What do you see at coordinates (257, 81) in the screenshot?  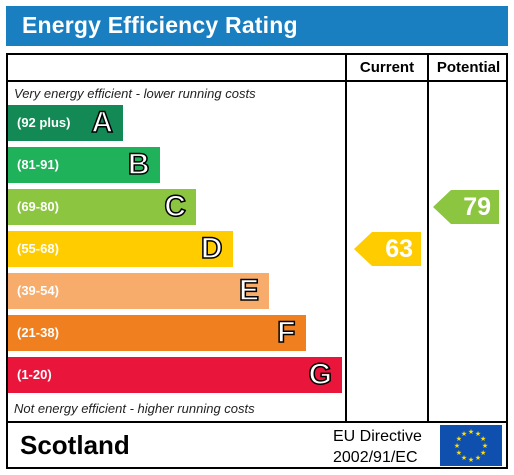 I see `header-row-divider` at bounding box center [257, 81].